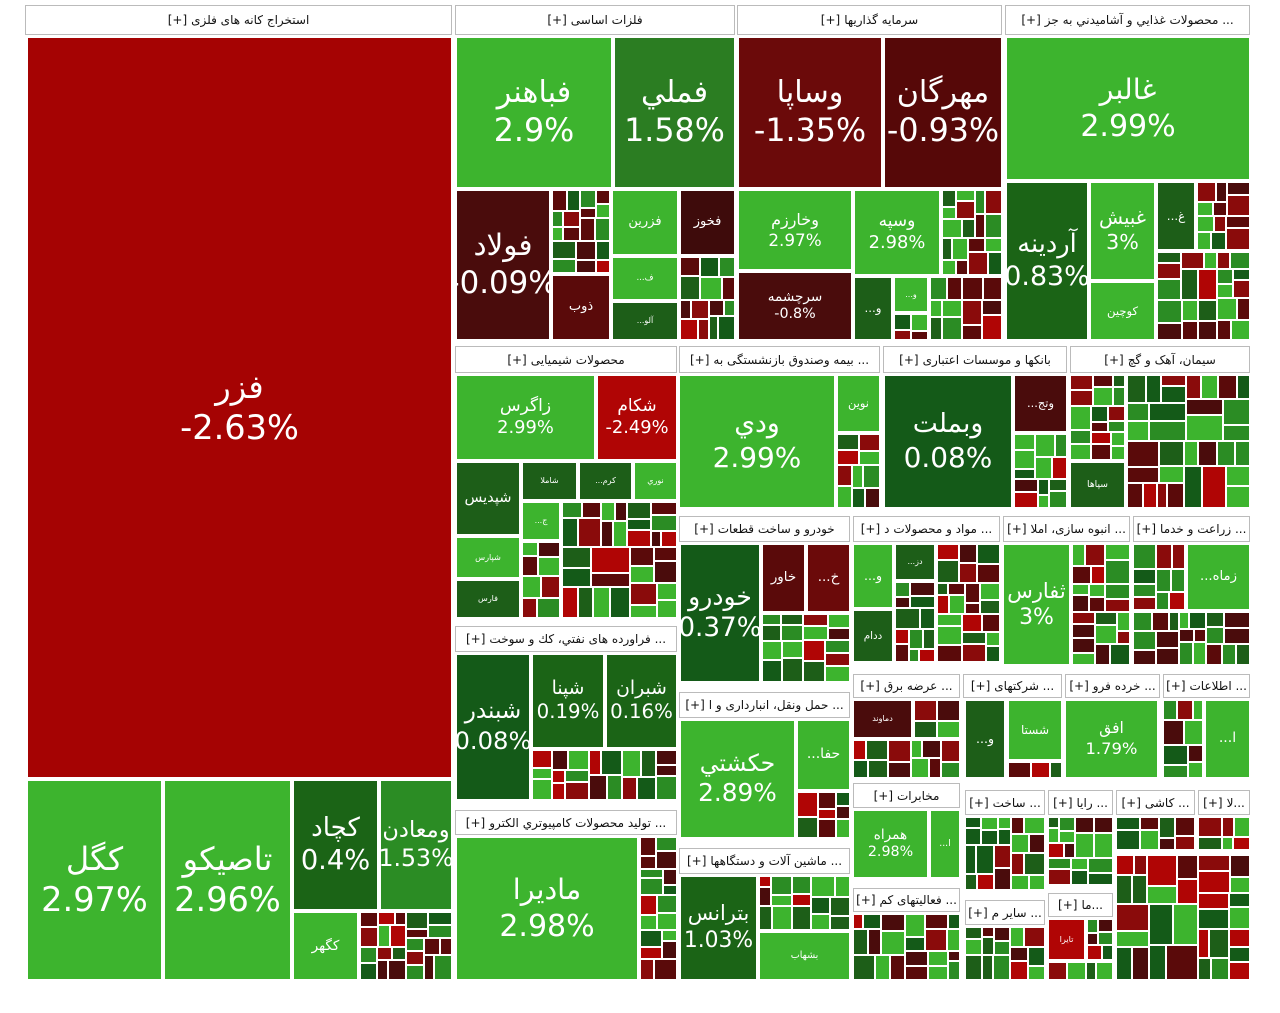 Image resolution: width=1280 pixels, height=1013 pixels. What do you see at coordinates (926, 529) in the screenshot?
I see `sector-header: ... مواد و محصولات د [+]` at bounding box center [926, 529].